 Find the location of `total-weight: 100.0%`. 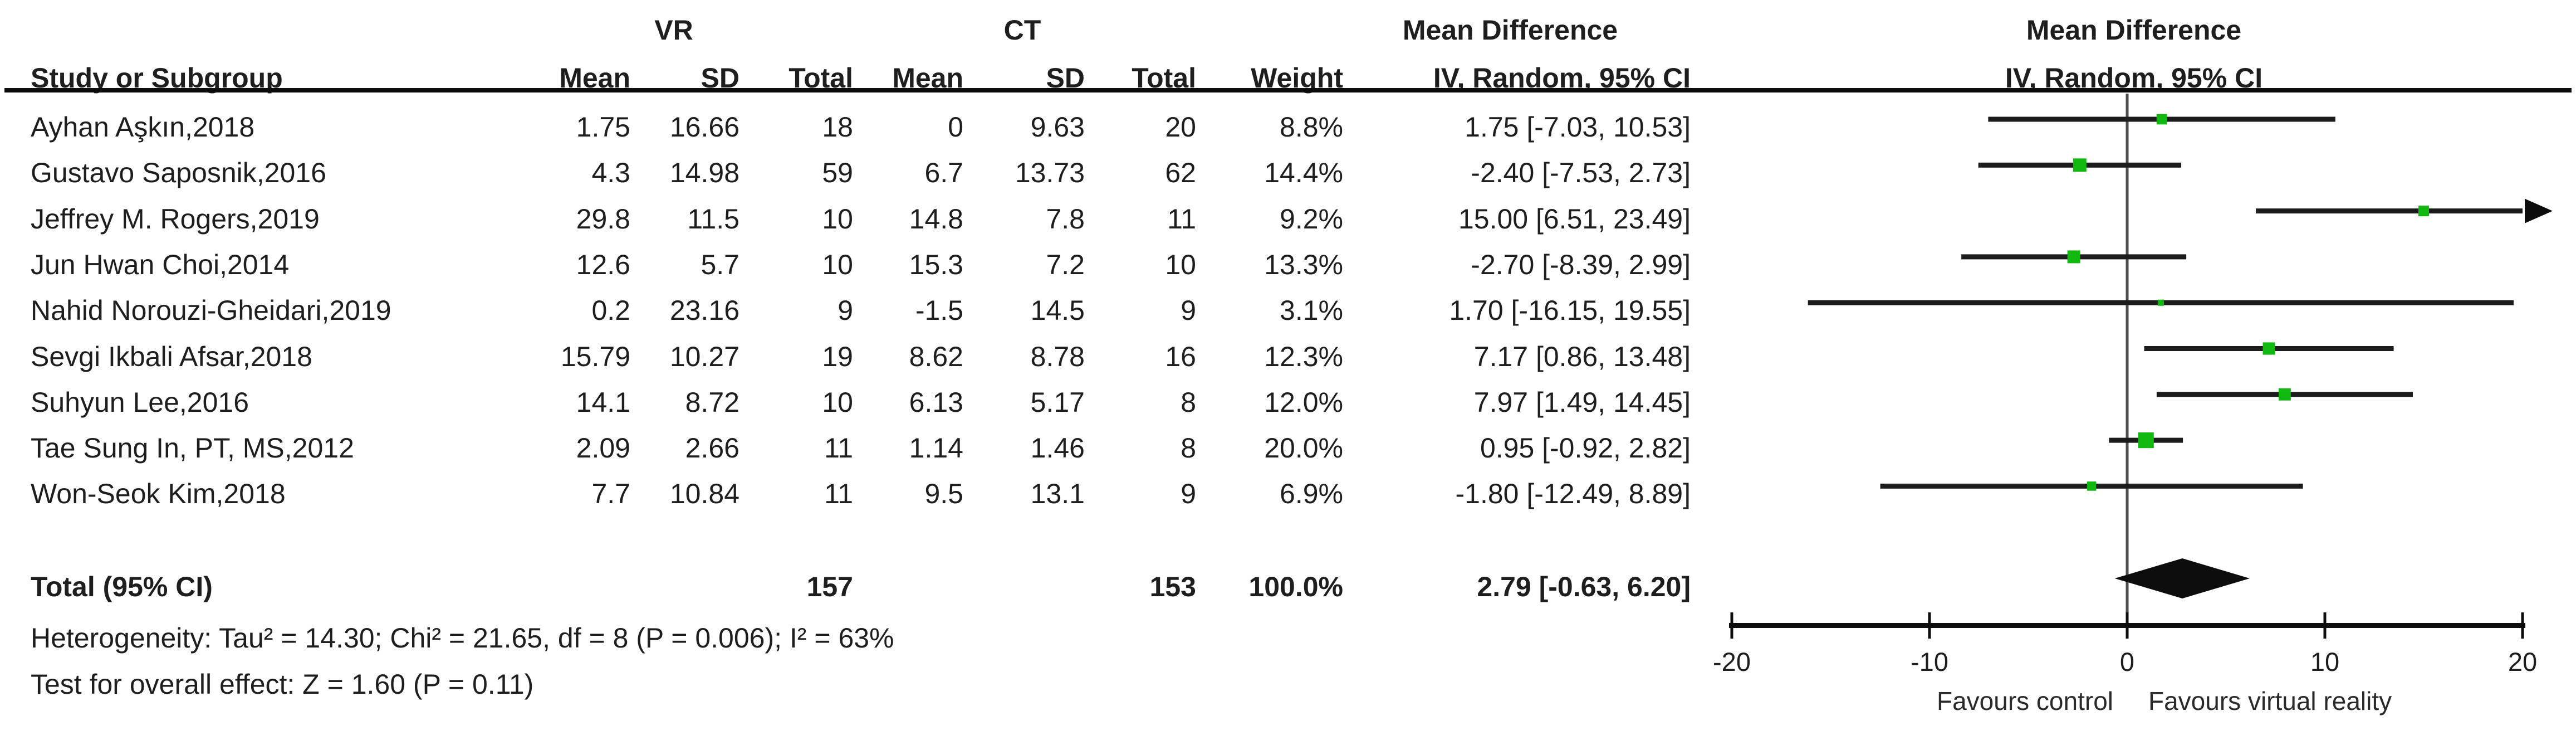

total-weight: 100.0% is located at coordinates (1295, 587).